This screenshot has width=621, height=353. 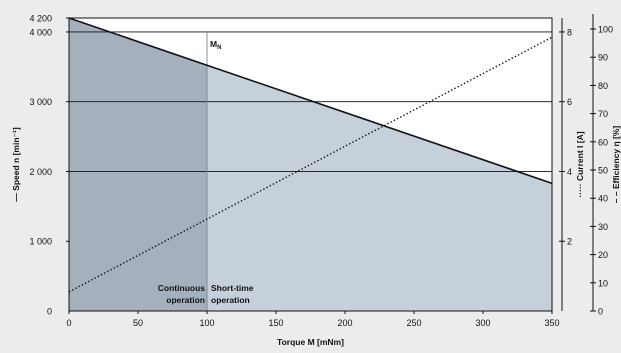 What do you see at coordinates (40, 172) in the screenshot?
I see `y-left-tick-label: 2 000` at bounding box center [40, 172].